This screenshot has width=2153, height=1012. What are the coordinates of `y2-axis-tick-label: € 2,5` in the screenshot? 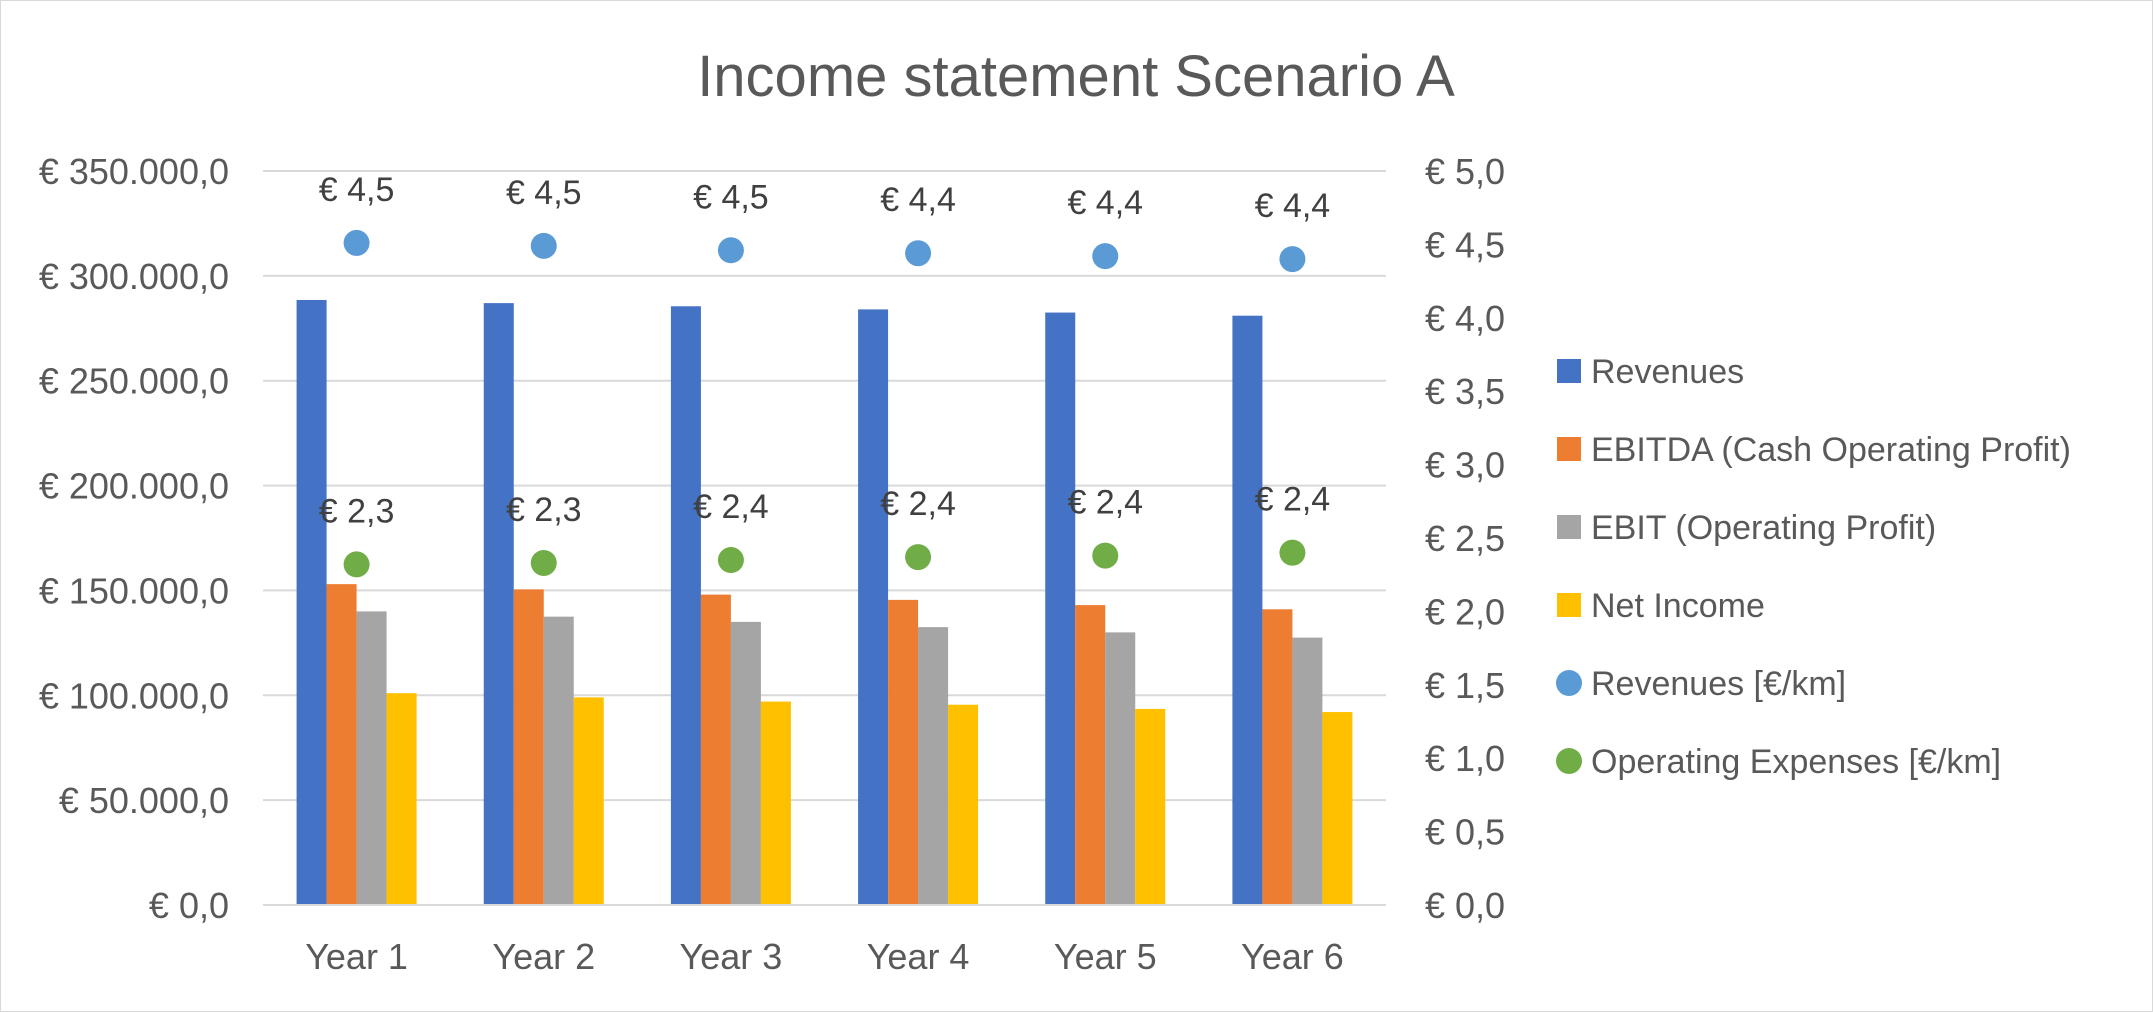 It's located at (1465, 538).